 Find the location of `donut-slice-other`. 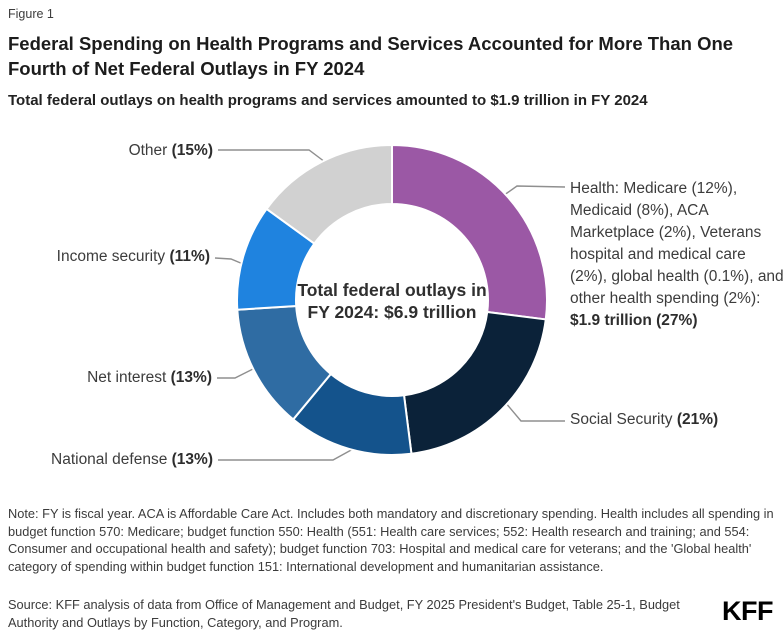

donut-slice-other is located at coordinates (329, 194).